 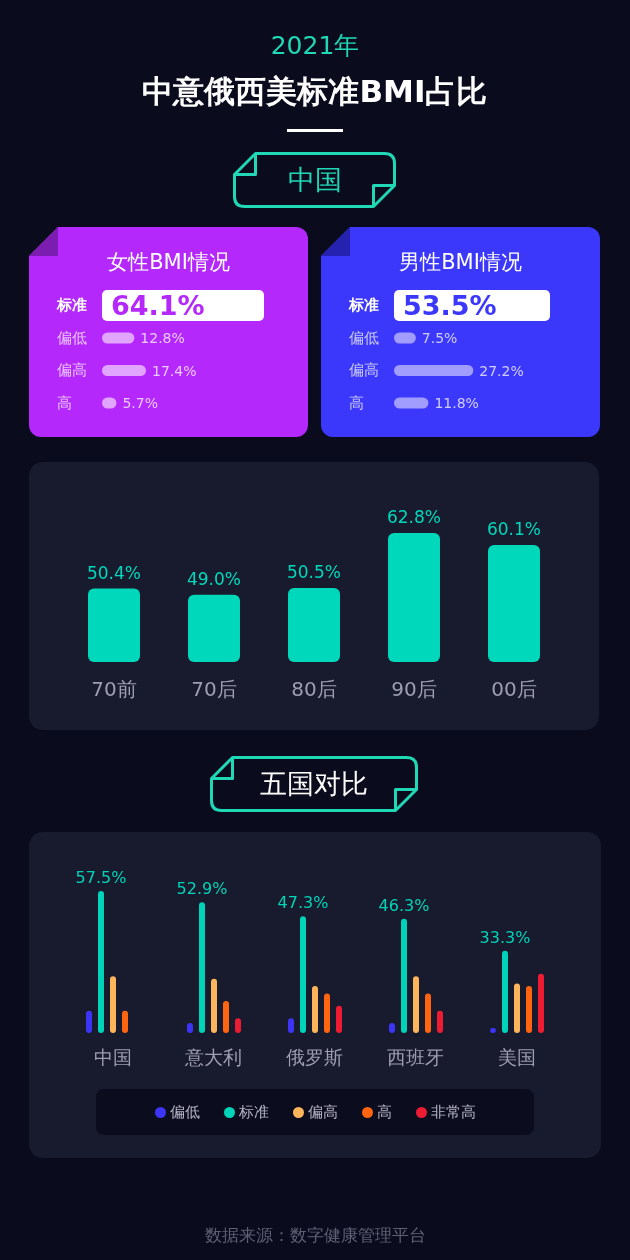 I want to click on data-label: 5.7%, so click(x=140, y=403).